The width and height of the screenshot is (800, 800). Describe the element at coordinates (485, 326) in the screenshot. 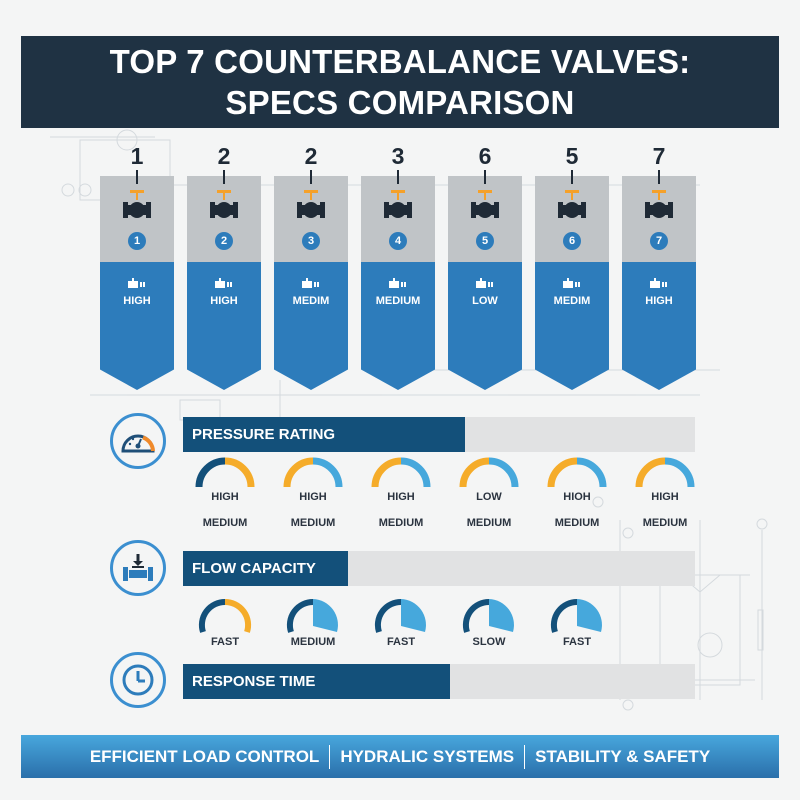

I see `card-bottom: LOW` at that location.